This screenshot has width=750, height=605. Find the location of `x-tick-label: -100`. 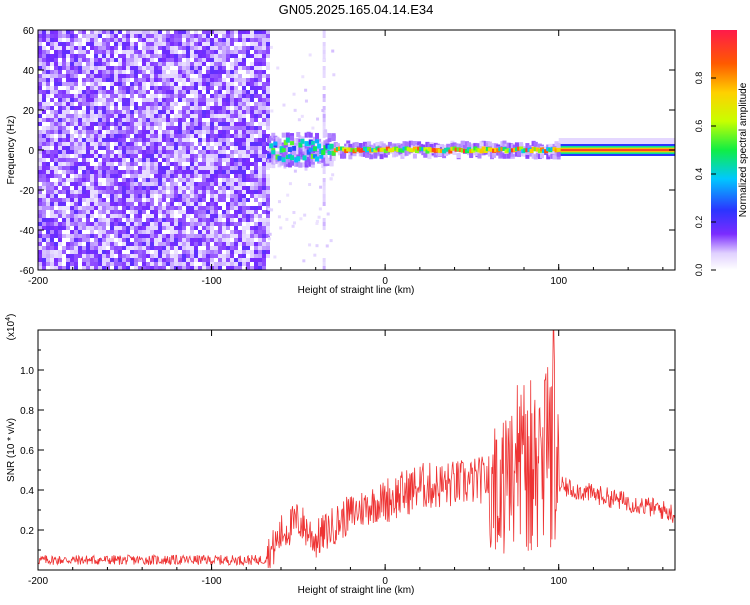

x-tick-label: -100 is located at coordinates (212, 281).